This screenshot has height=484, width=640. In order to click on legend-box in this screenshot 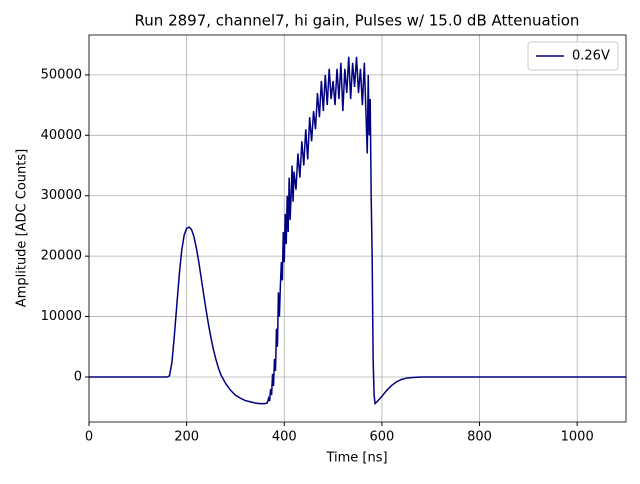, I will do `click(573, 56)`.